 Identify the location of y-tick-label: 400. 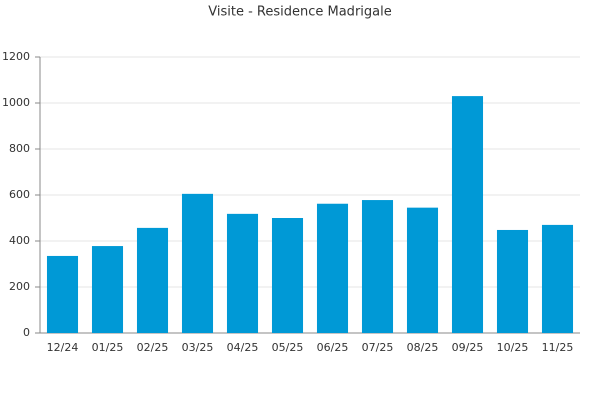
(19, 240).